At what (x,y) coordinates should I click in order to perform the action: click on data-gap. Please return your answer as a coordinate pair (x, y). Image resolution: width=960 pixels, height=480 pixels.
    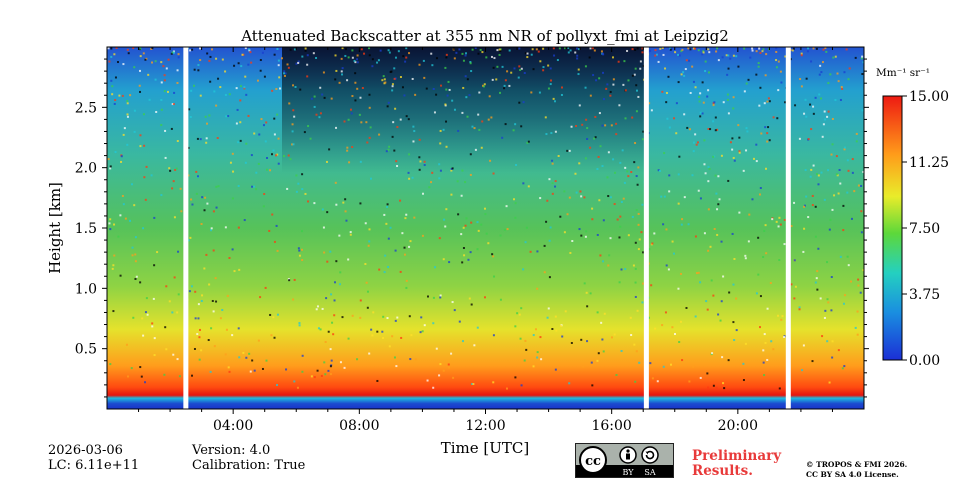
    Looking at the image, I should click on (646, 228).